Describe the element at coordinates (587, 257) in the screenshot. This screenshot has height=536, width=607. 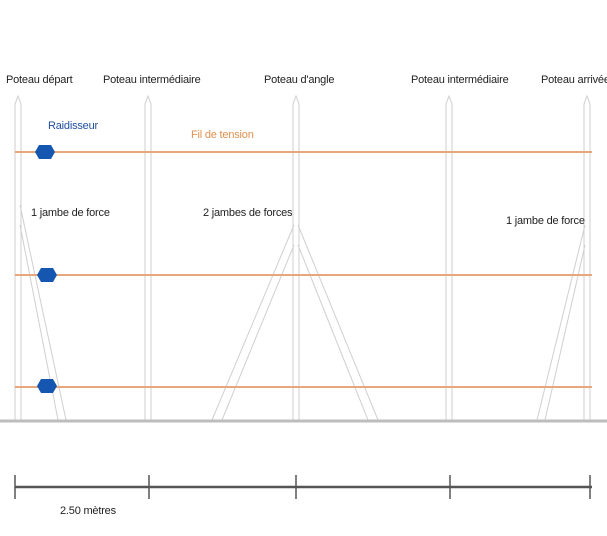
I see `post-end` at that location.